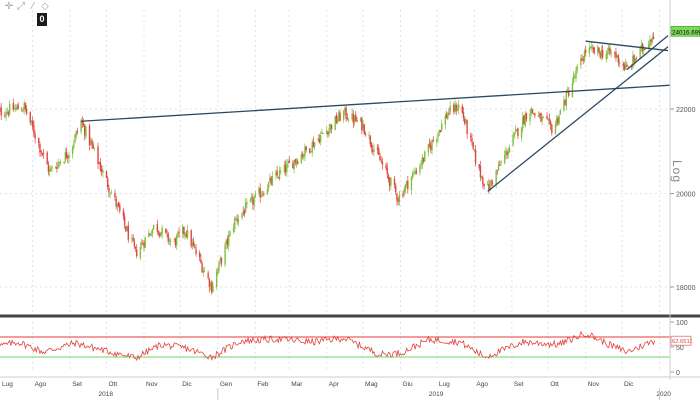 The height and width of the screenshot is (400, 700). I want to click on x-year-label: 2019, so click(436, 394).